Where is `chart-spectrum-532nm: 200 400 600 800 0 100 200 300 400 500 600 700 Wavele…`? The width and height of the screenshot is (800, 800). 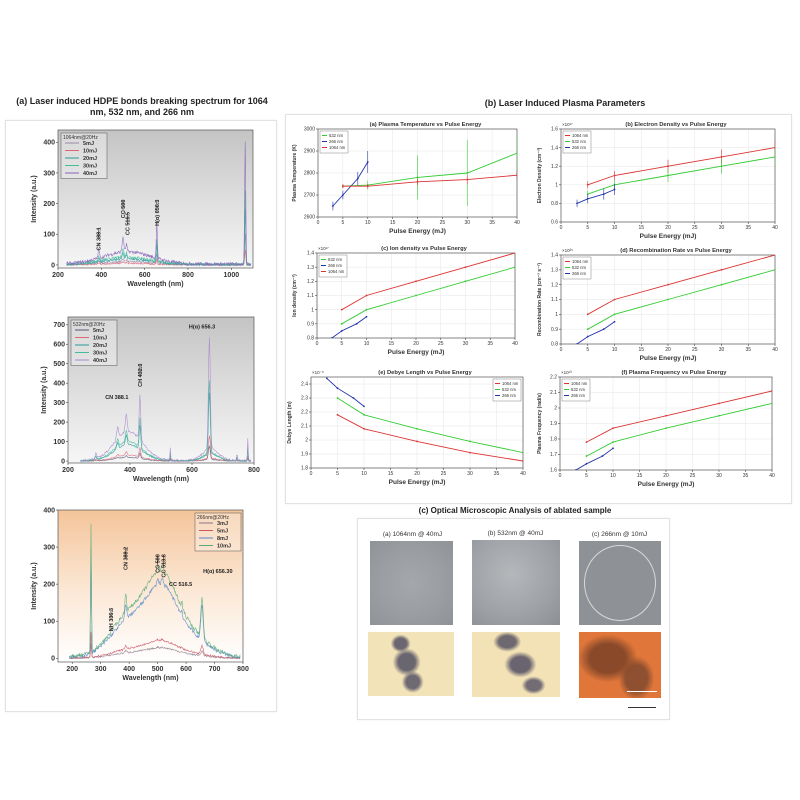 chart-spectrum-532nm: 200 400 600 800 0 100 200 300 400 500 600 700 Wavele… is located at coordinates (150, 399).